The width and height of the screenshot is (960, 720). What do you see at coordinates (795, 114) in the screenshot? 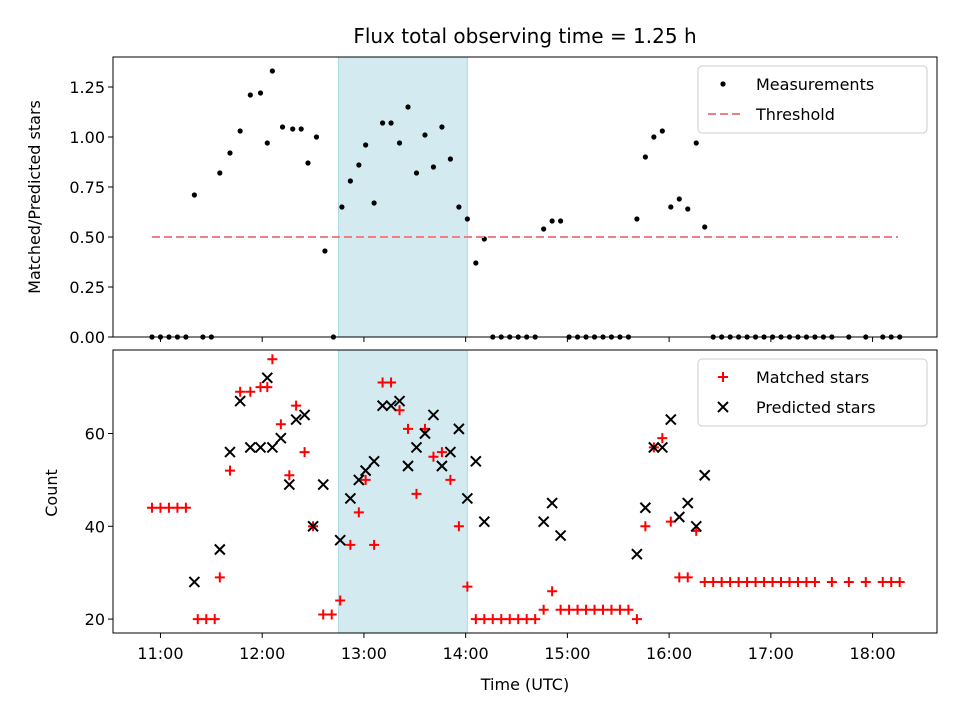
I see `legend-label: Threshold` at bounding box center [795, 114].